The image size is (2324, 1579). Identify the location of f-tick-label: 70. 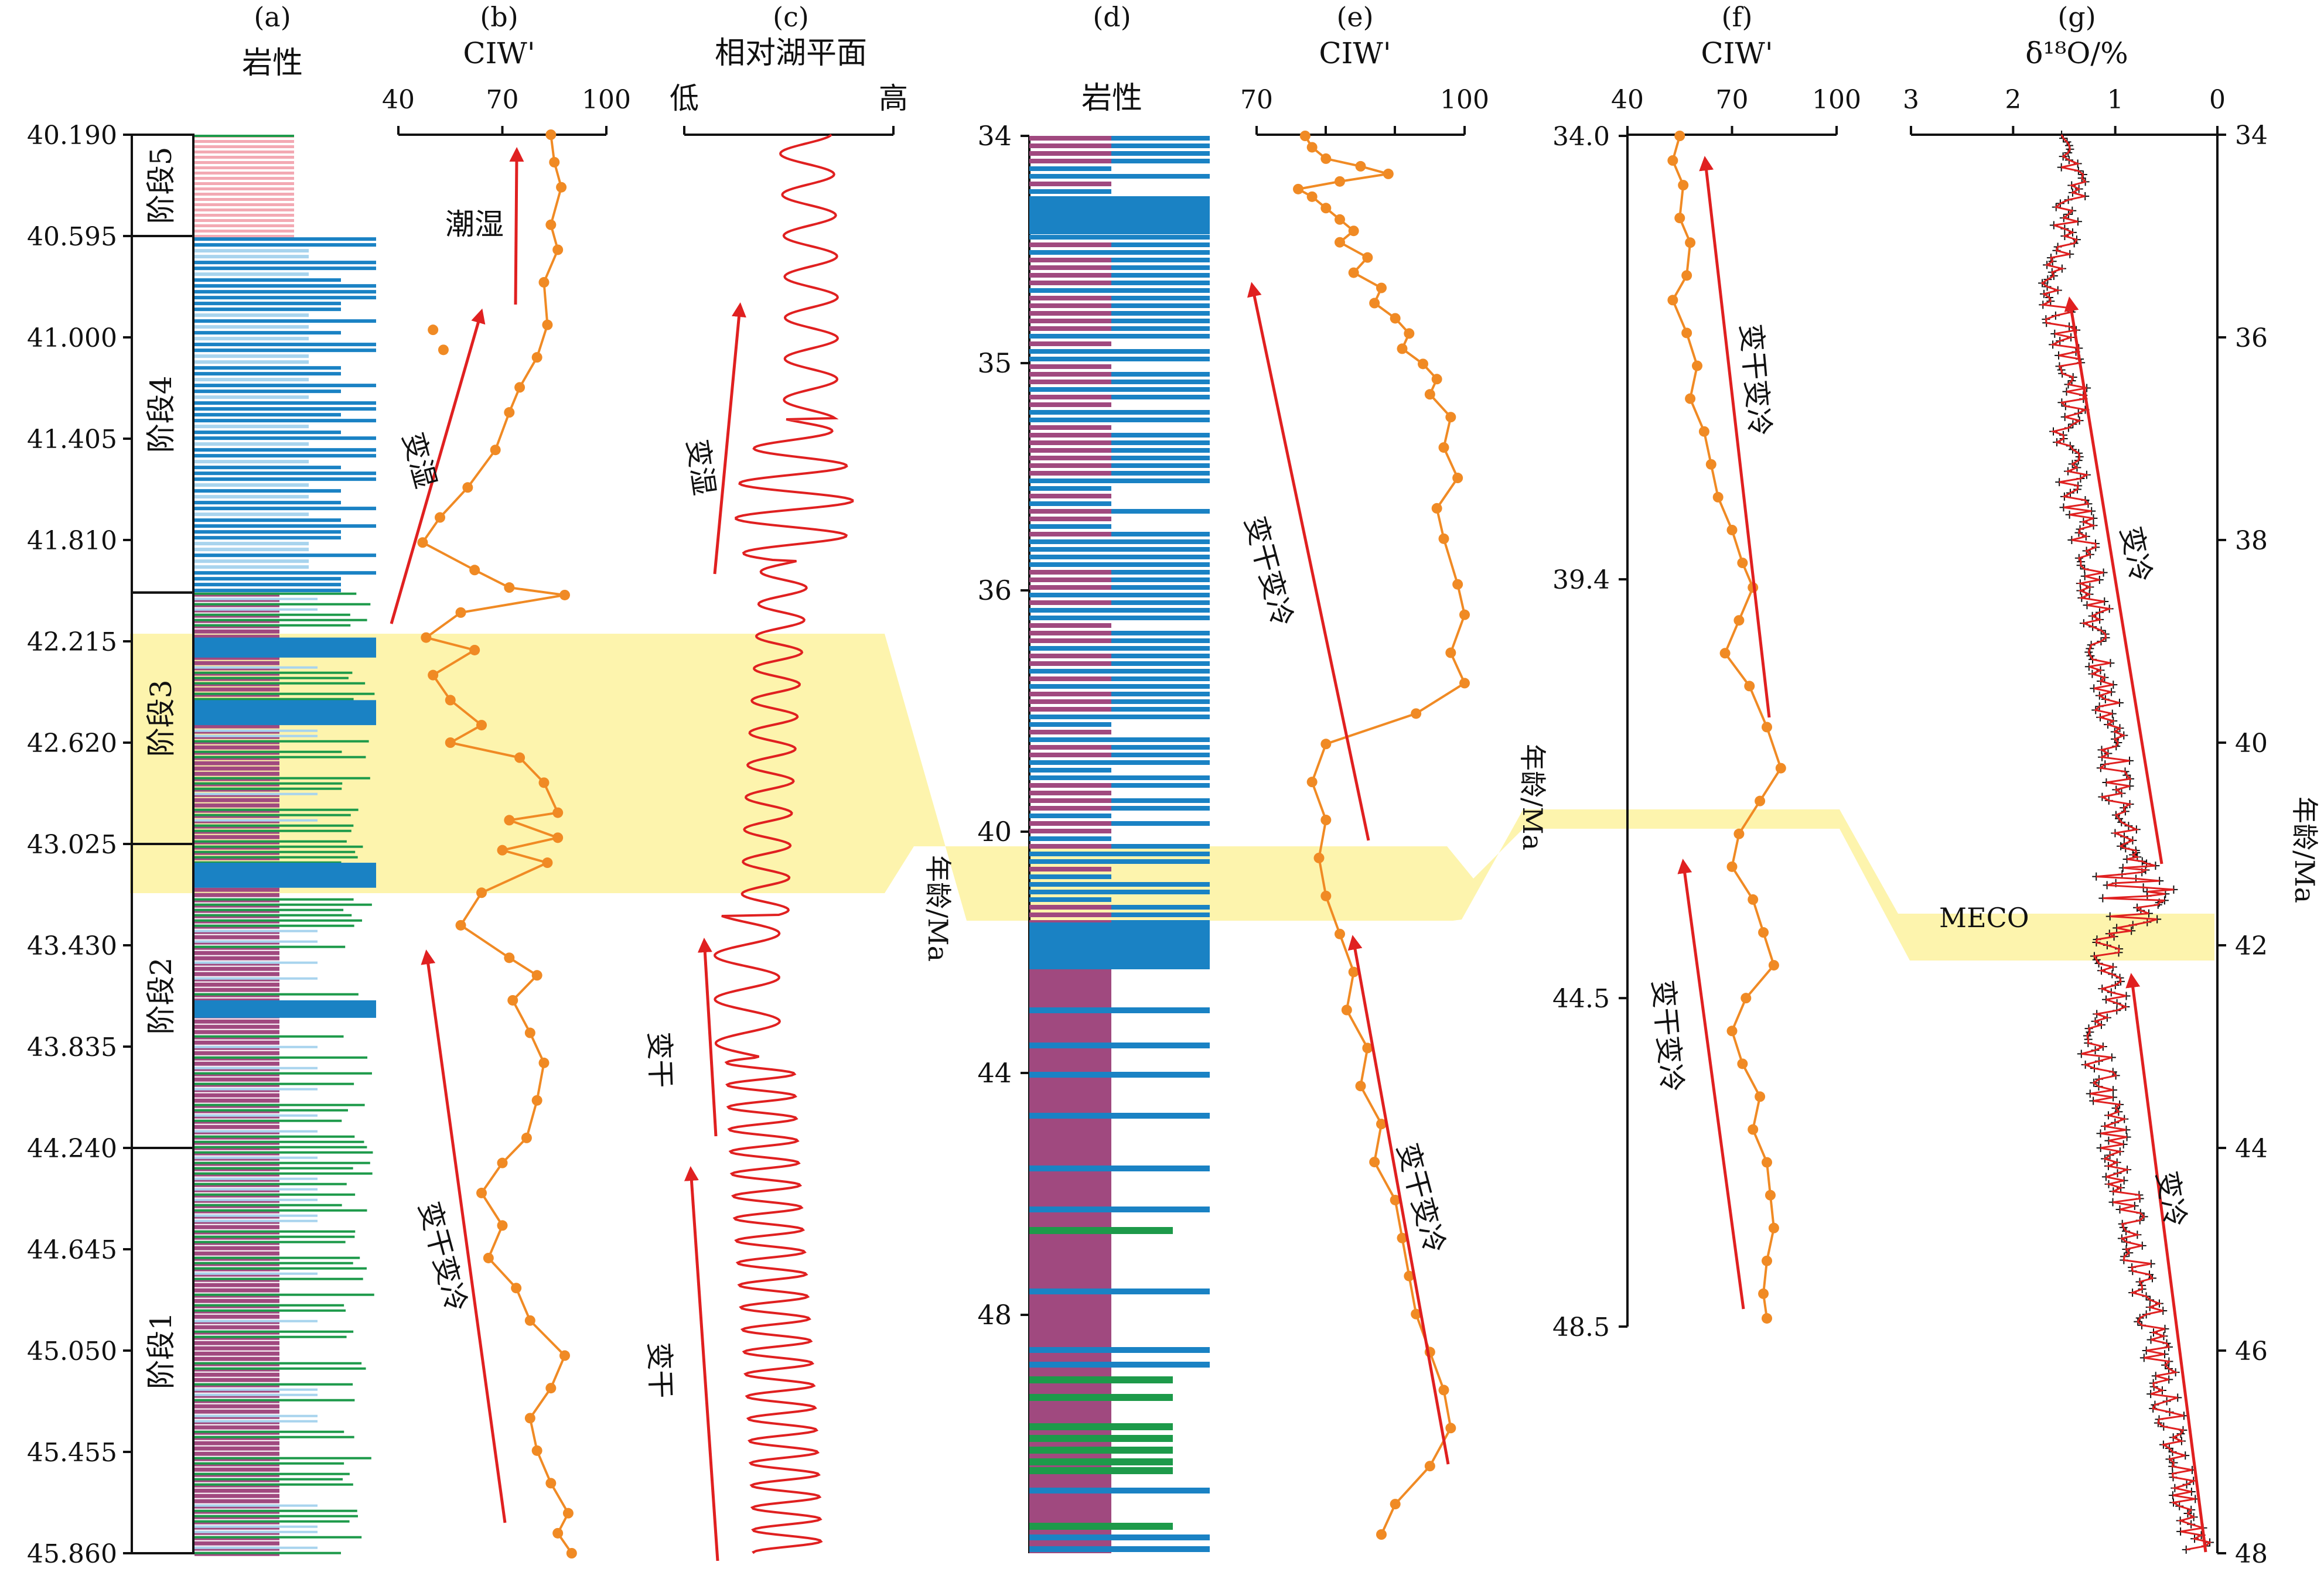
(1732, 100).